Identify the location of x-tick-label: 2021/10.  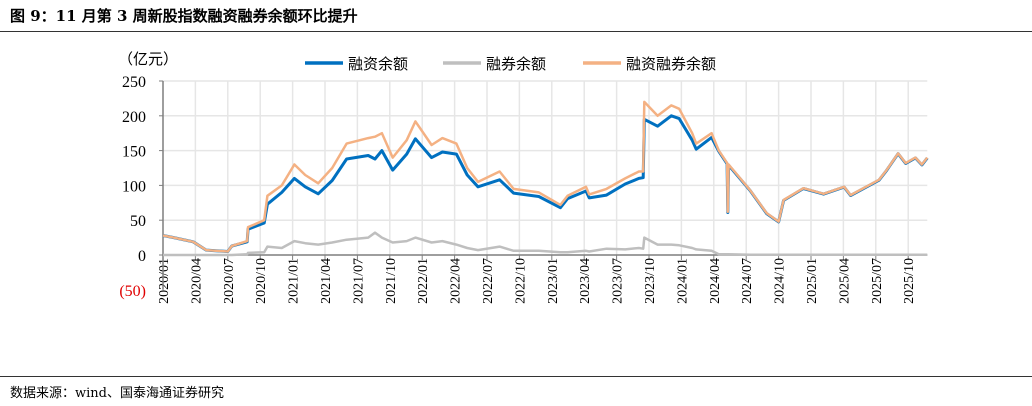
(391, 281).